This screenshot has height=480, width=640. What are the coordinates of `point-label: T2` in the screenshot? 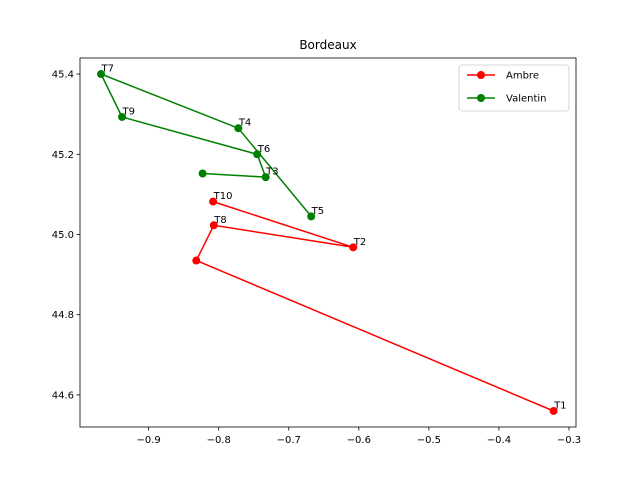 It's located at (359, 242).